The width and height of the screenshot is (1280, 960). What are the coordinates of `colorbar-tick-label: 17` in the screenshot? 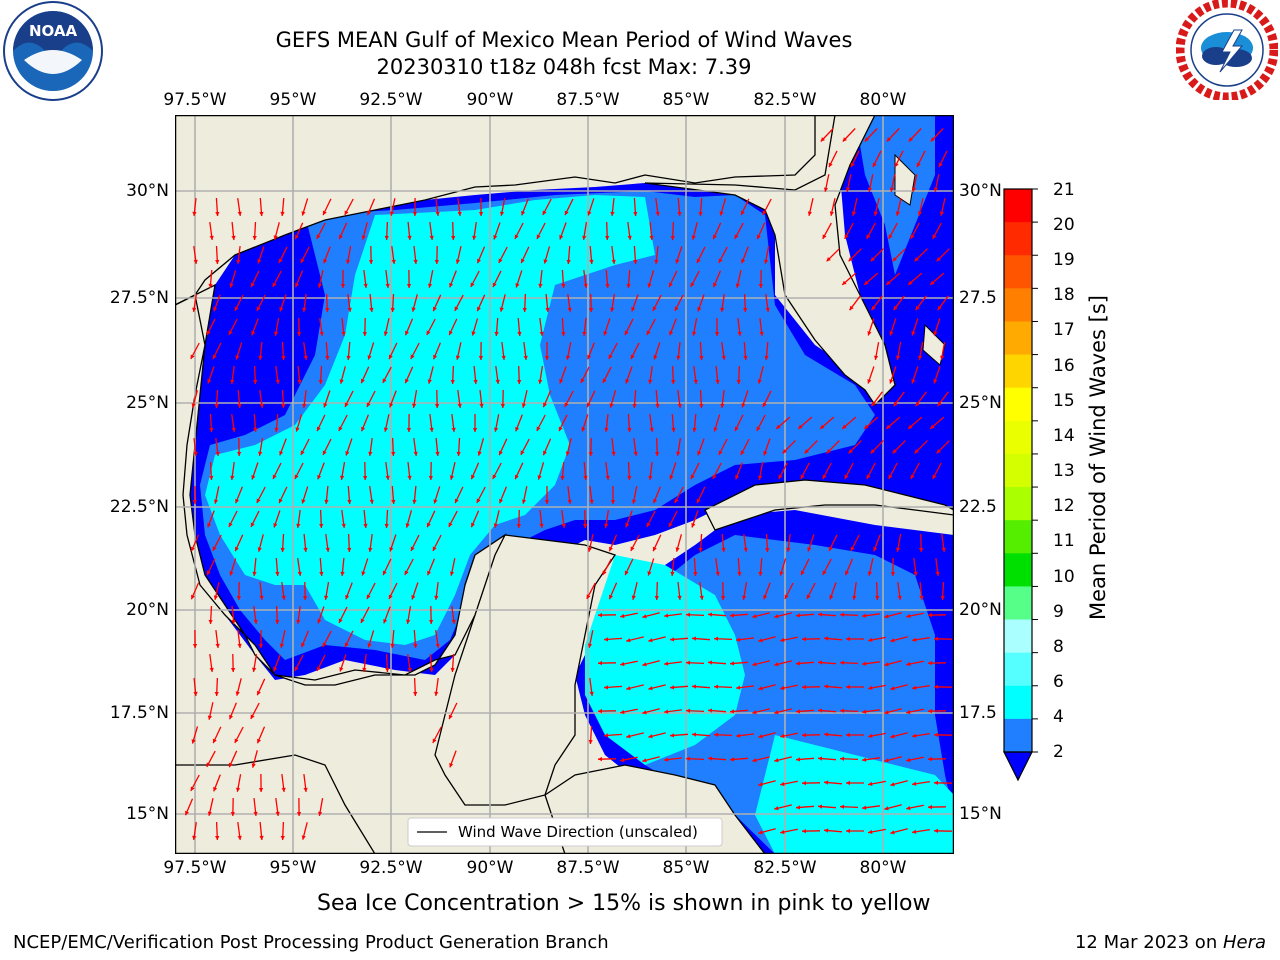 It's located at (1064, 330).